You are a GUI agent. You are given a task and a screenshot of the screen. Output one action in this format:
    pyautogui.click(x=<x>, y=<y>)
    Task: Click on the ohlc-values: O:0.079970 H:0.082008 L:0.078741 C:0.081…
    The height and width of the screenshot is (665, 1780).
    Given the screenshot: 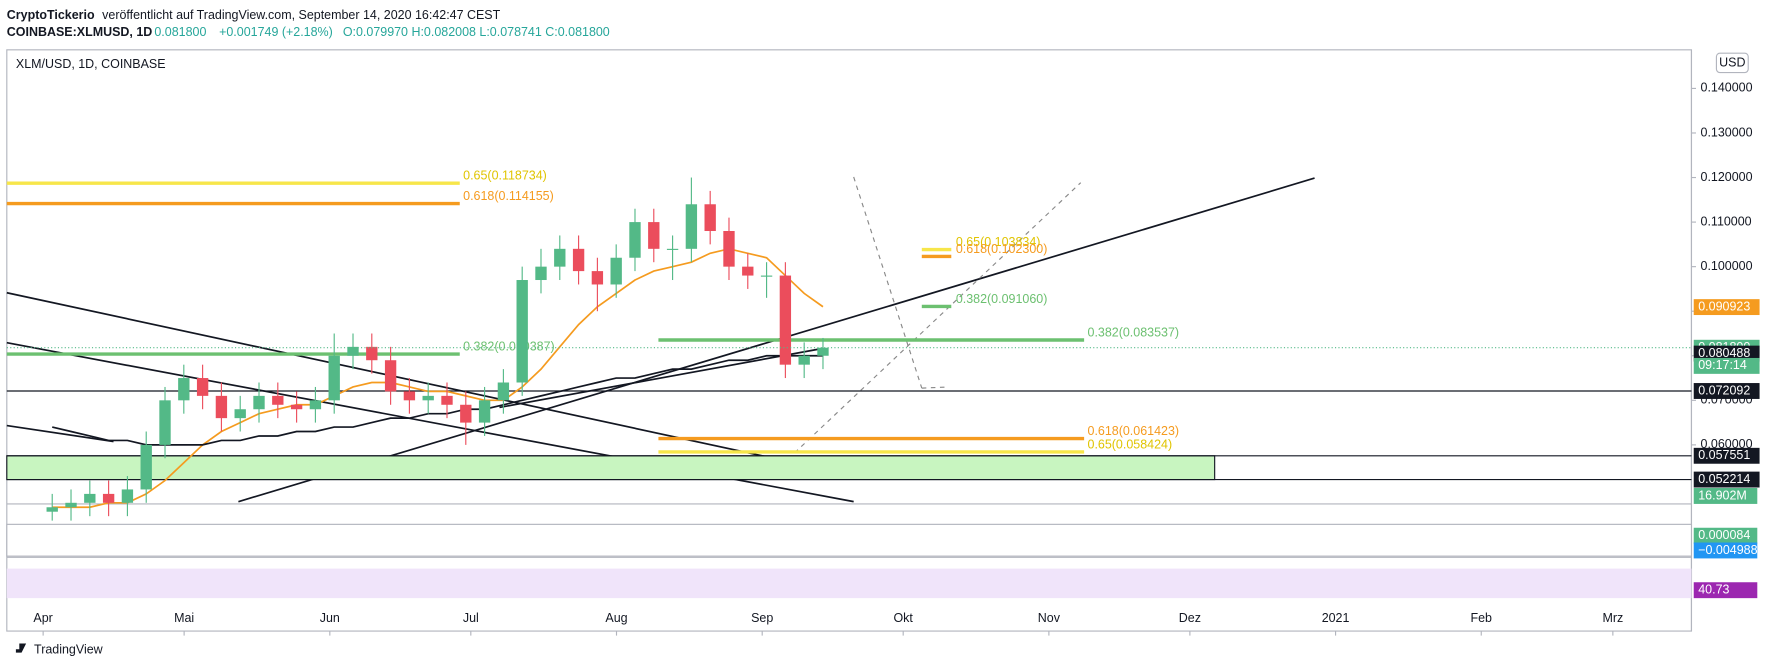 What is the action you would take?
    pyautogui.click(x=476, y=32)
    